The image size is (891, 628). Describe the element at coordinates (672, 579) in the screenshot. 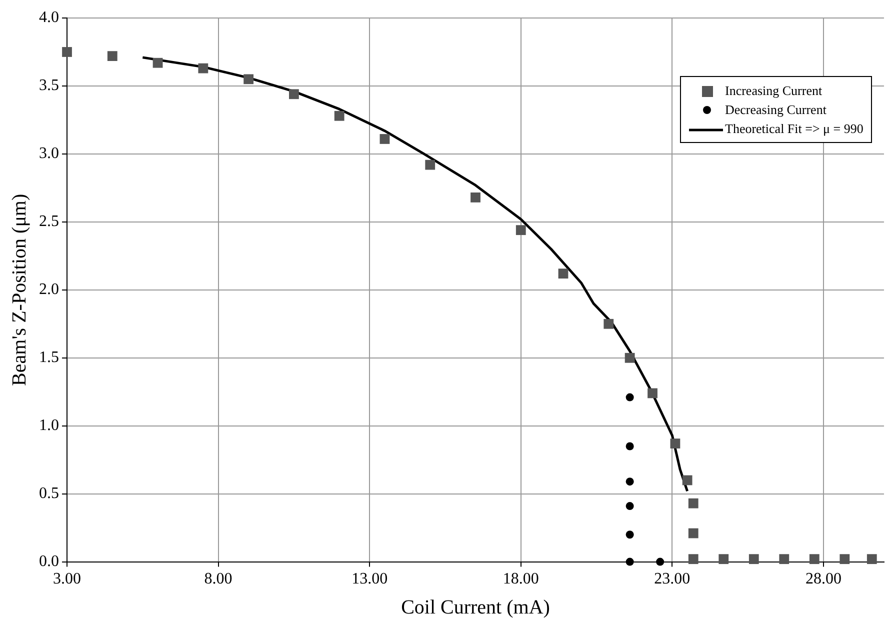

I see `x-tick-label: 23.00` at that location.